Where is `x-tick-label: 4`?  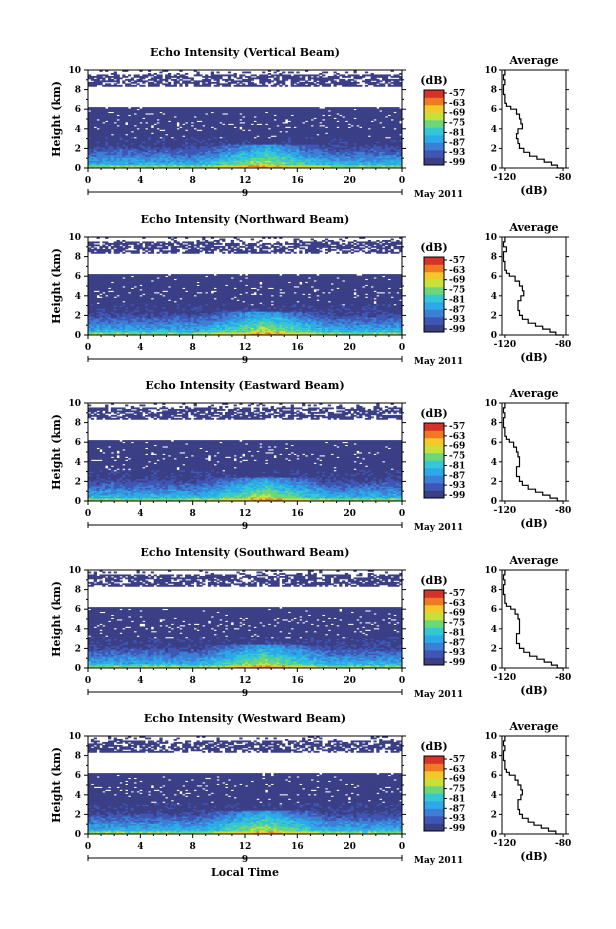 x-tick-label: 4 is located at coordinates (140, 681).